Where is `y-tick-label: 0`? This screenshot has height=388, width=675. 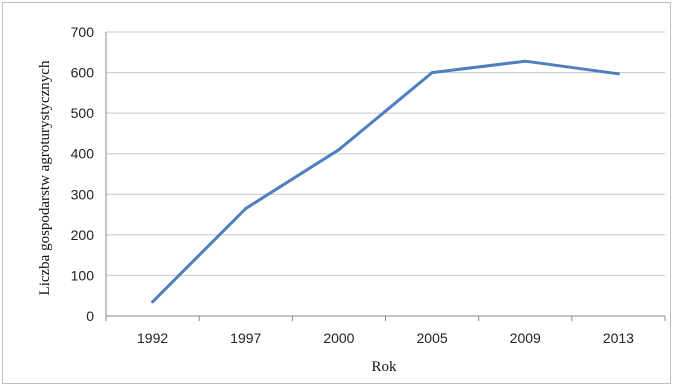 y-tick-label: 0 is located at coordinates (90, 316).